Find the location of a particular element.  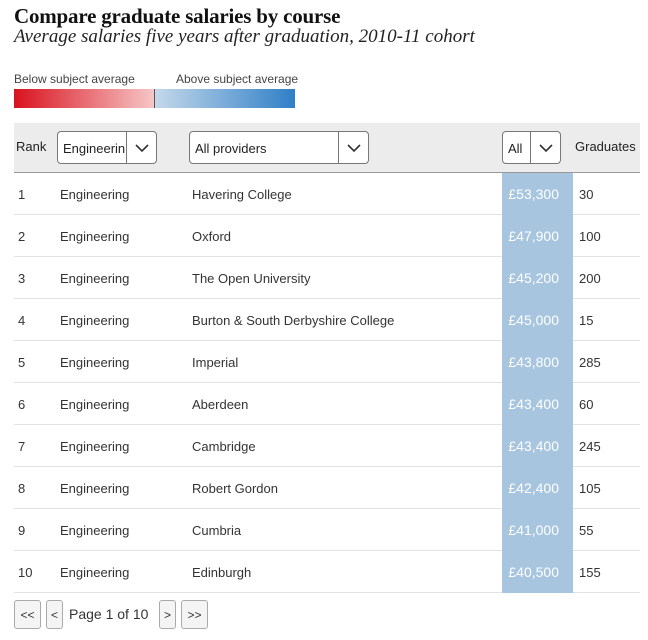

graduates-header: Graduates is located at coordinates (605, 146).